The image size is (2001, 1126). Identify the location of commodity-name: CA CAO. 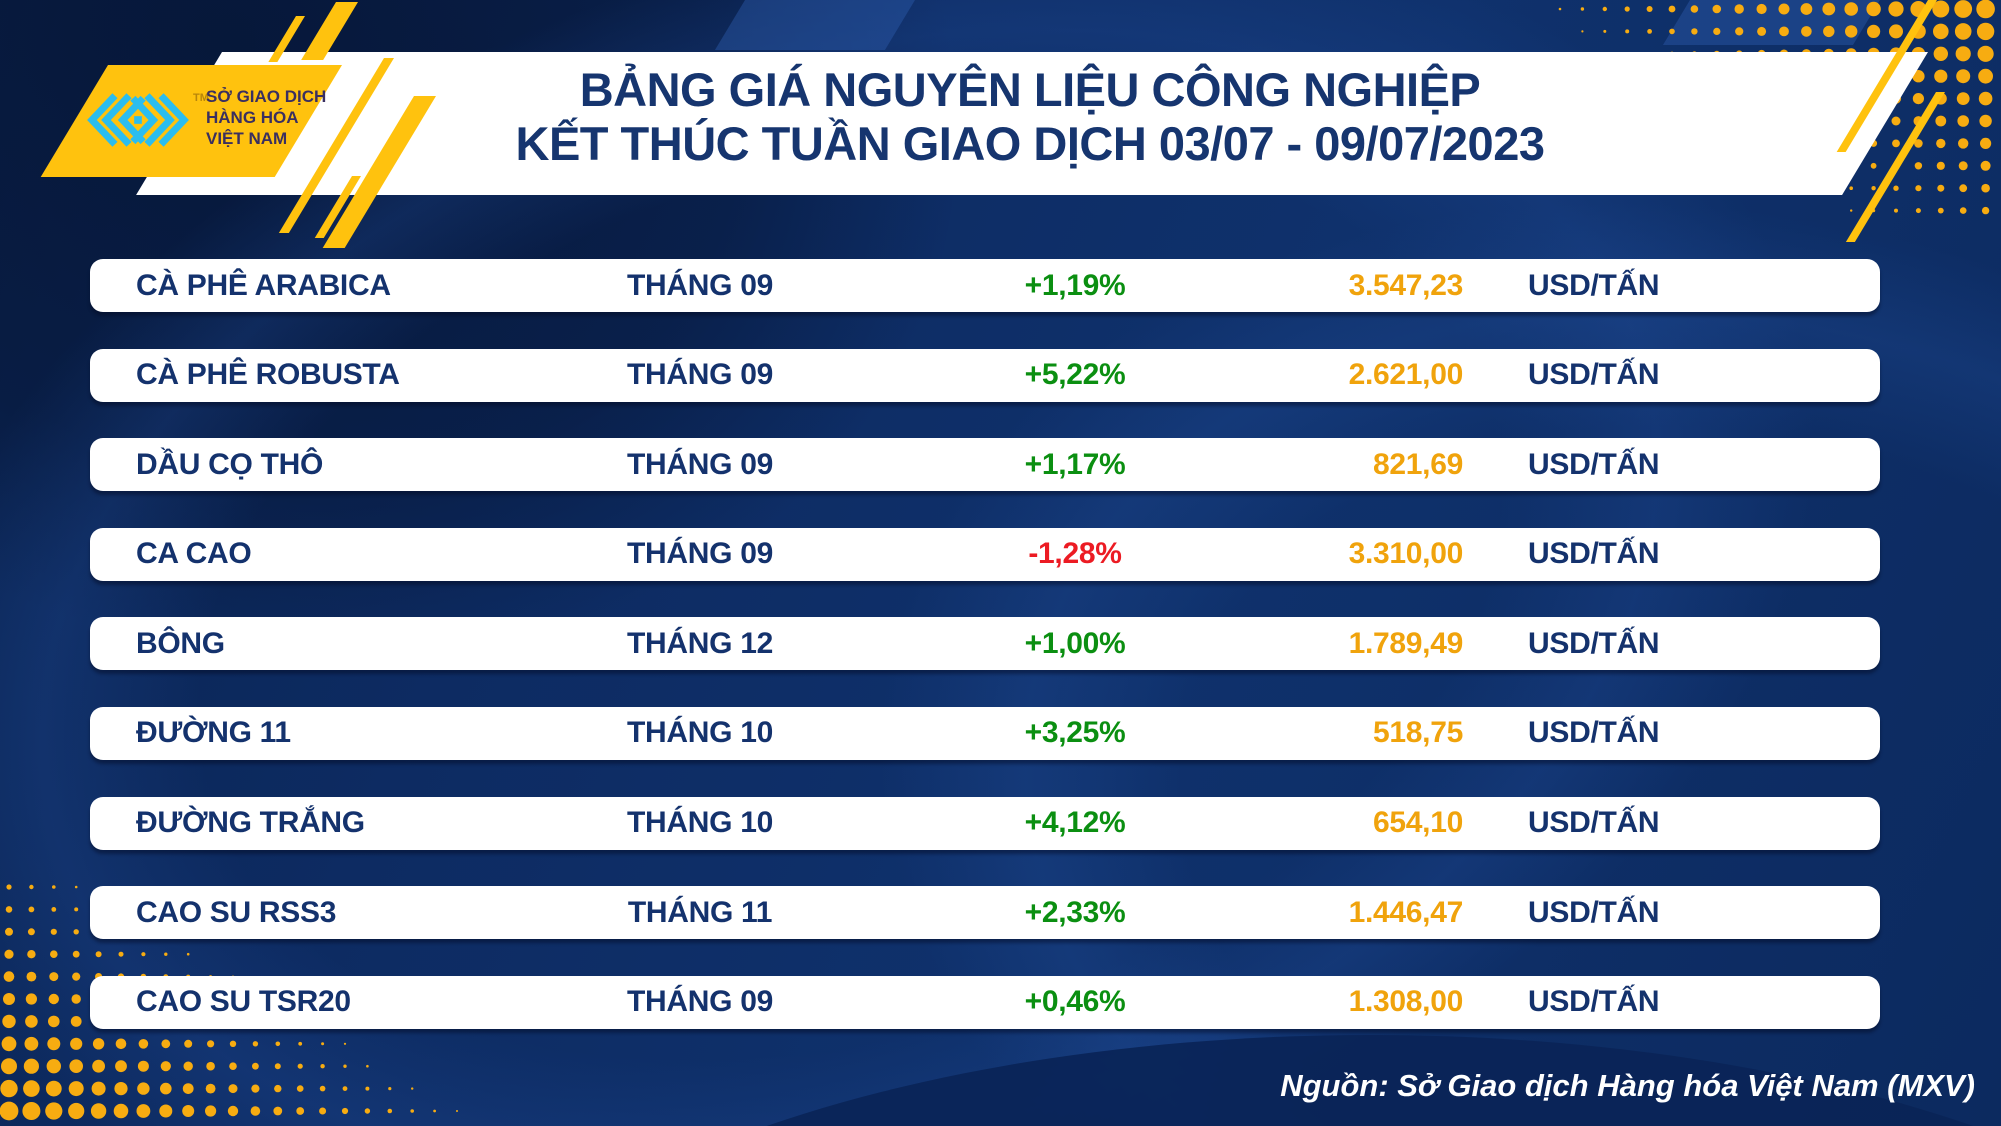
(194, 554).